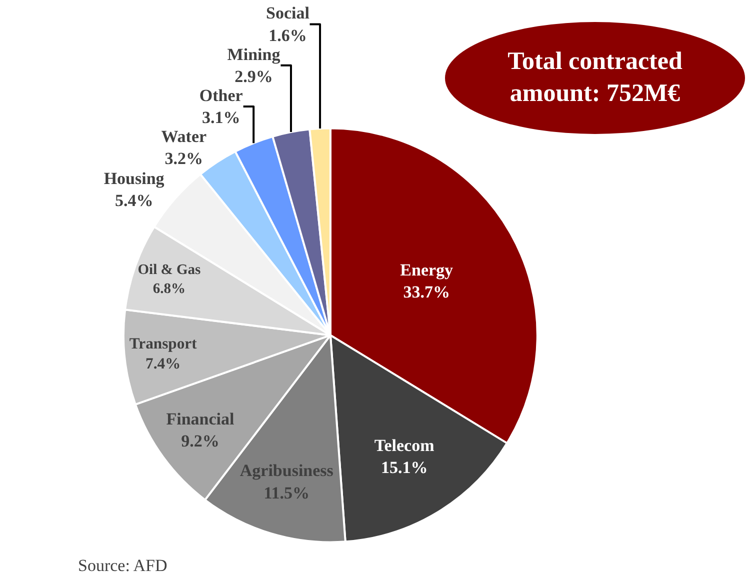 The height and width of the screenshot is (583, 751). Describe the element at coordinates (254, 54) in the screenshot. I see `slice-label: Mining` at that location.